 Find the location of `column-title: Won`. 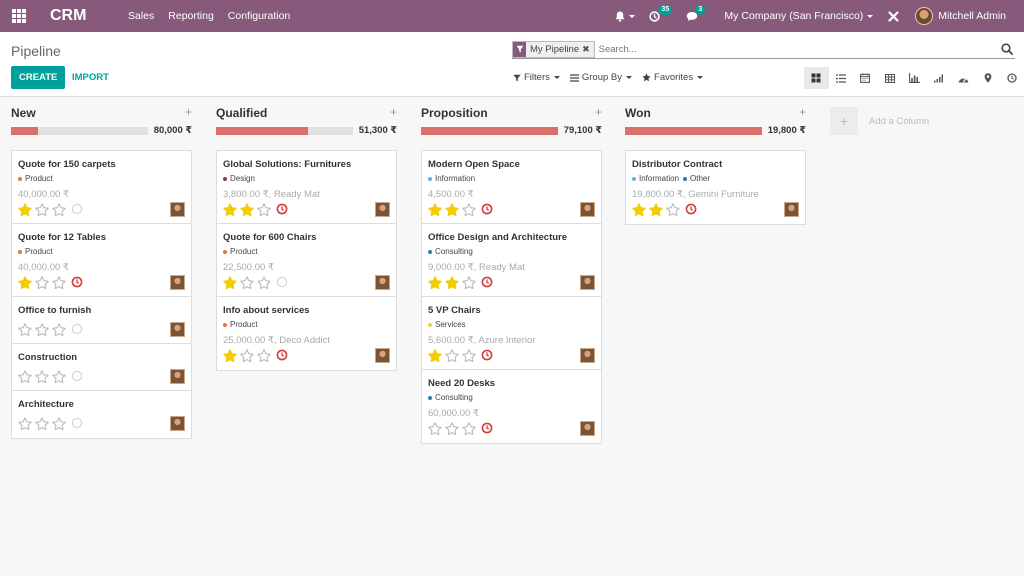

column-title: Won is located at coordinates (638, 113).